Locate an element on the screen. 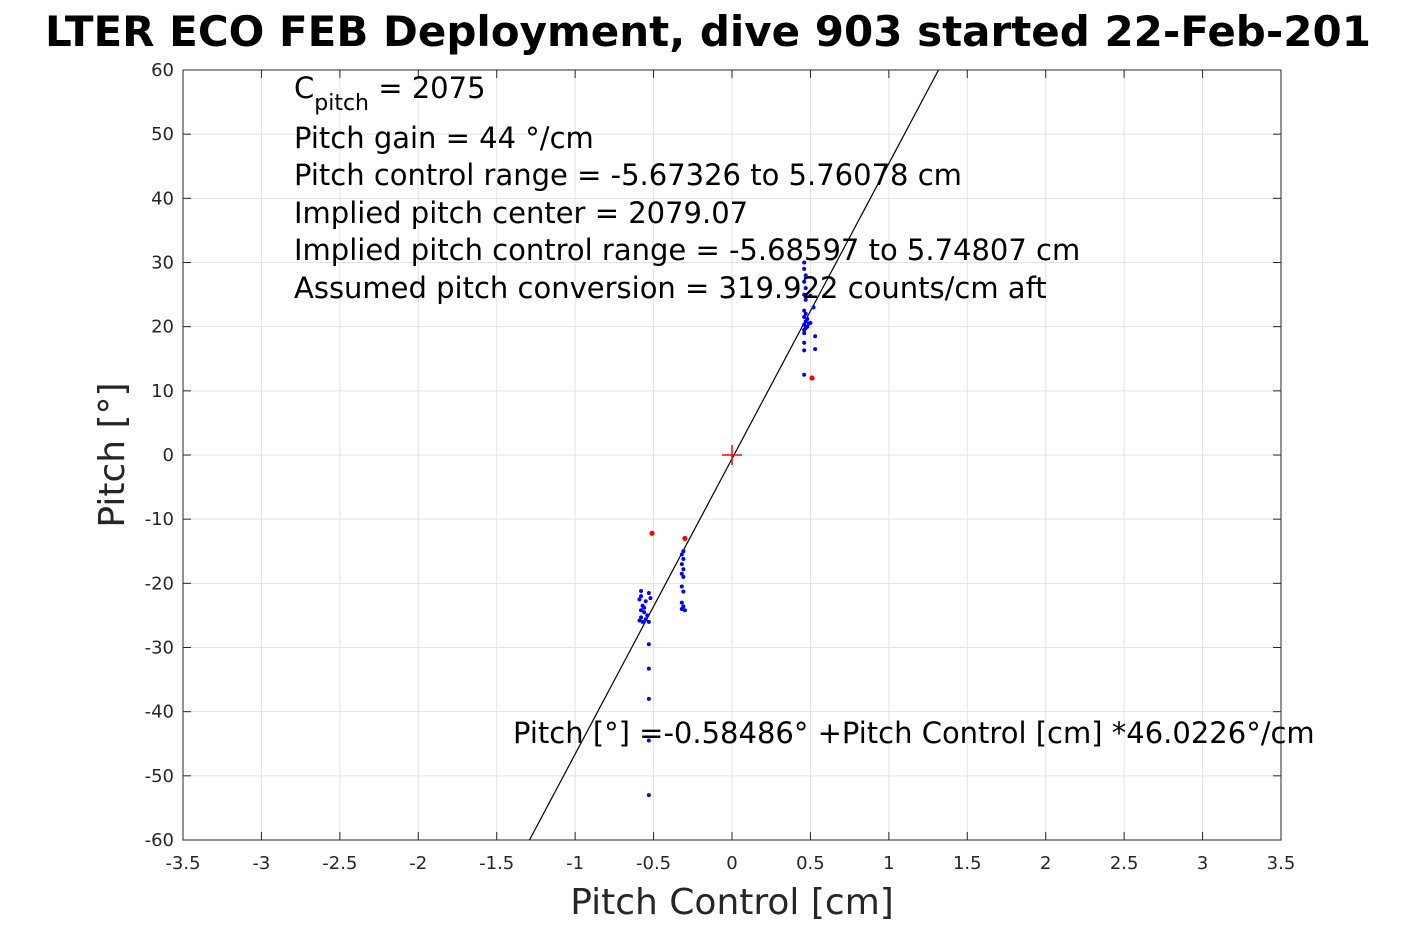 The width and height of the screenshot is (1417, 945). center-marker is located at coordinates (732, 455).